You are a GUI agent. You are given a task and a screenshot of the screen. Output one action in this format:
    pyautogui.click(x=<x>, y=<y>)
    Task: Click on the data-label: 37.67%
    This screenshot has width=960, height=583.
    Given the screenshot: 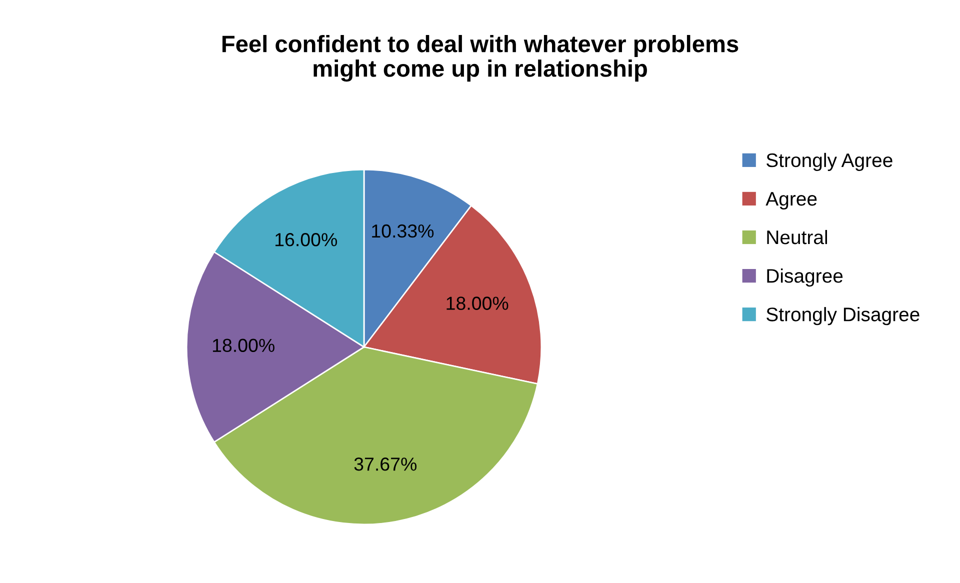 What is the action you would take?
    pyautogui.click(x=385, y=464)
    